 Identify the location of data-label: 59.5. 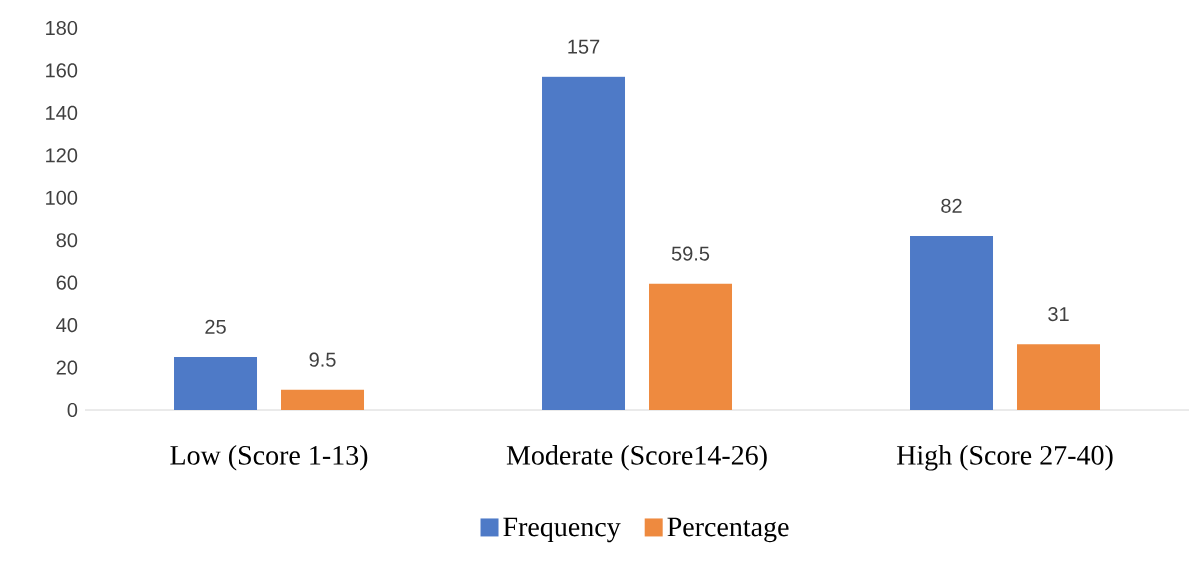
(690, 253).